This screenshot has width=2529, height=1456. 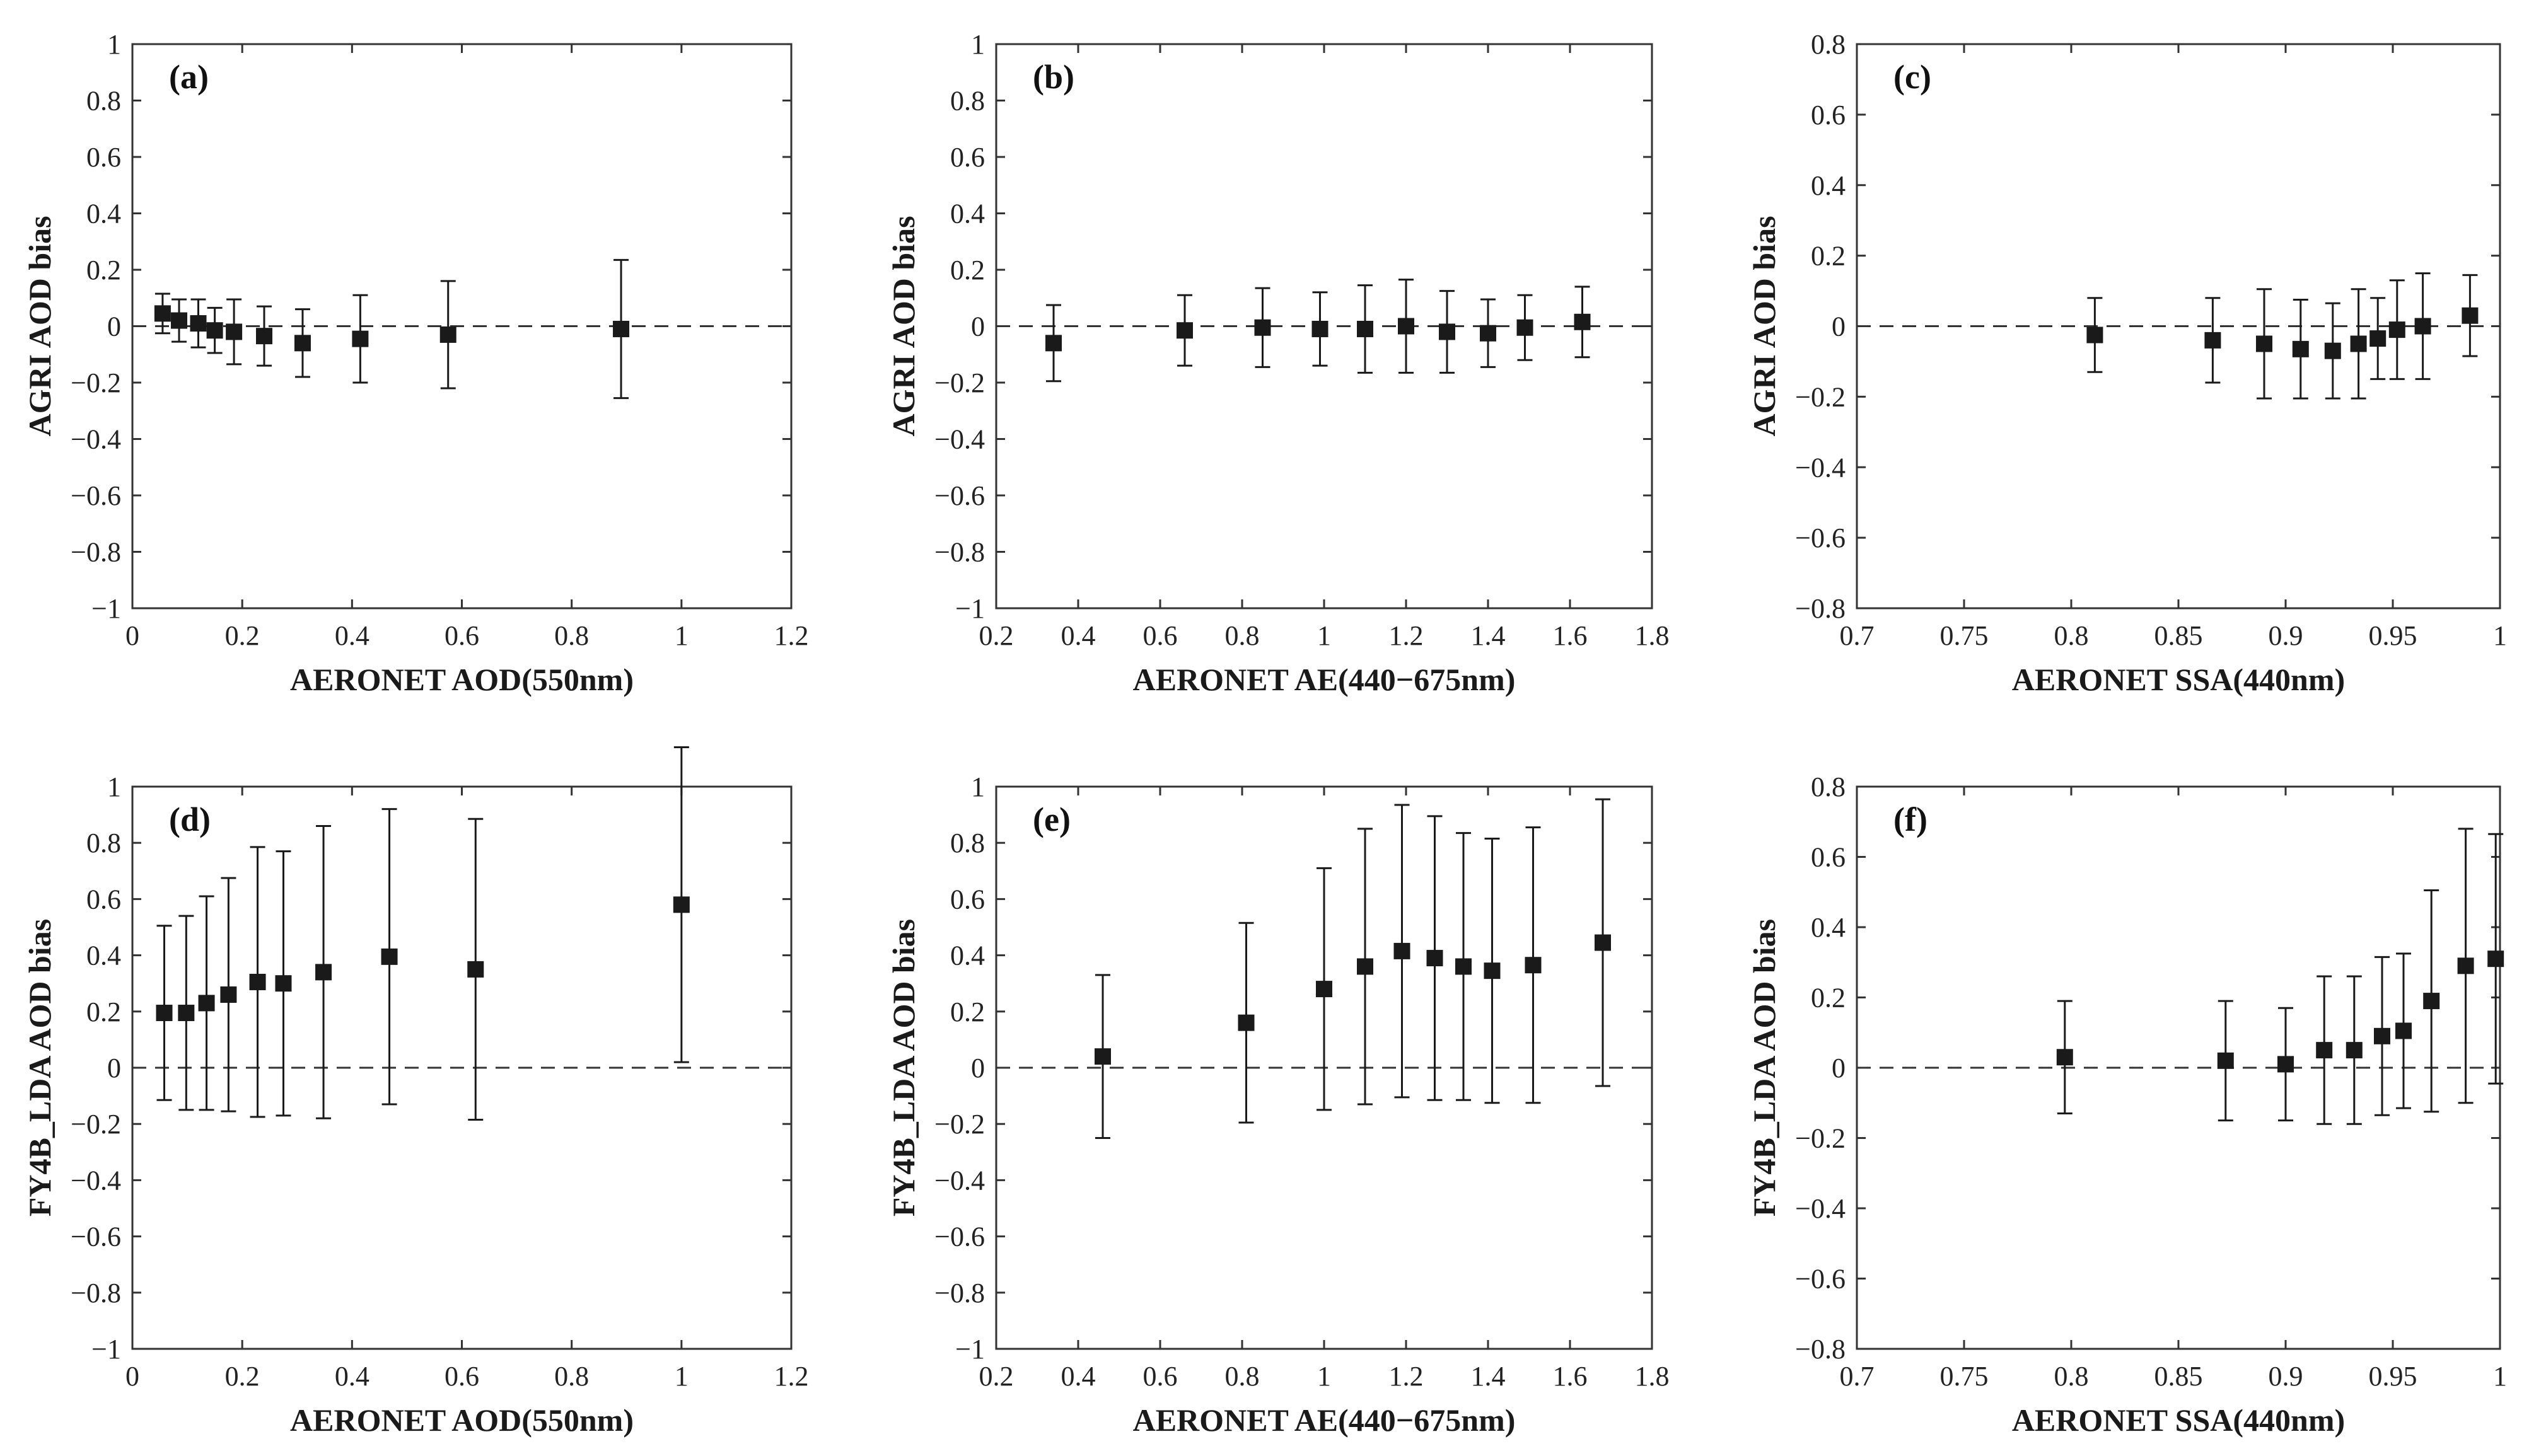 I want to click on panel-label: (b), so click(x=1053, y=77).